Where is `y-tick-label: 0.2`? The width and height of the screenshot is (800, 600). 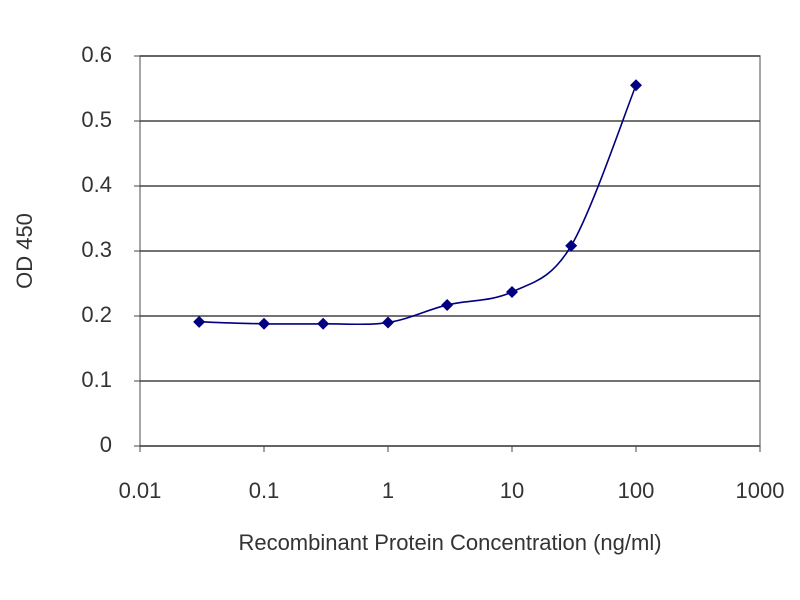 y-tick-label: 0.2 is located at coordinates (96, 314).